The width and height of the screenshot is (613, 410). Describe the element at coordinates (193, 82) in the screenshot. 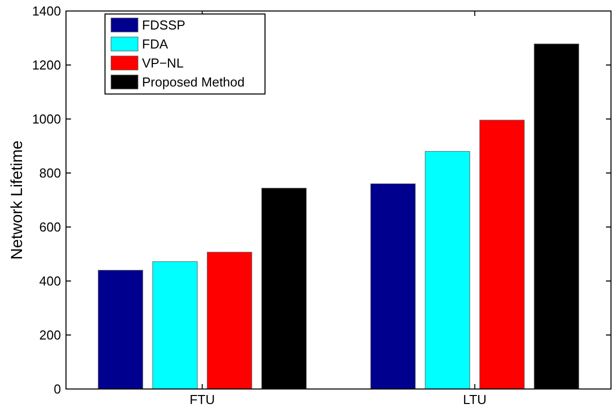

I see `legend-label: Proposed Method` at that location.